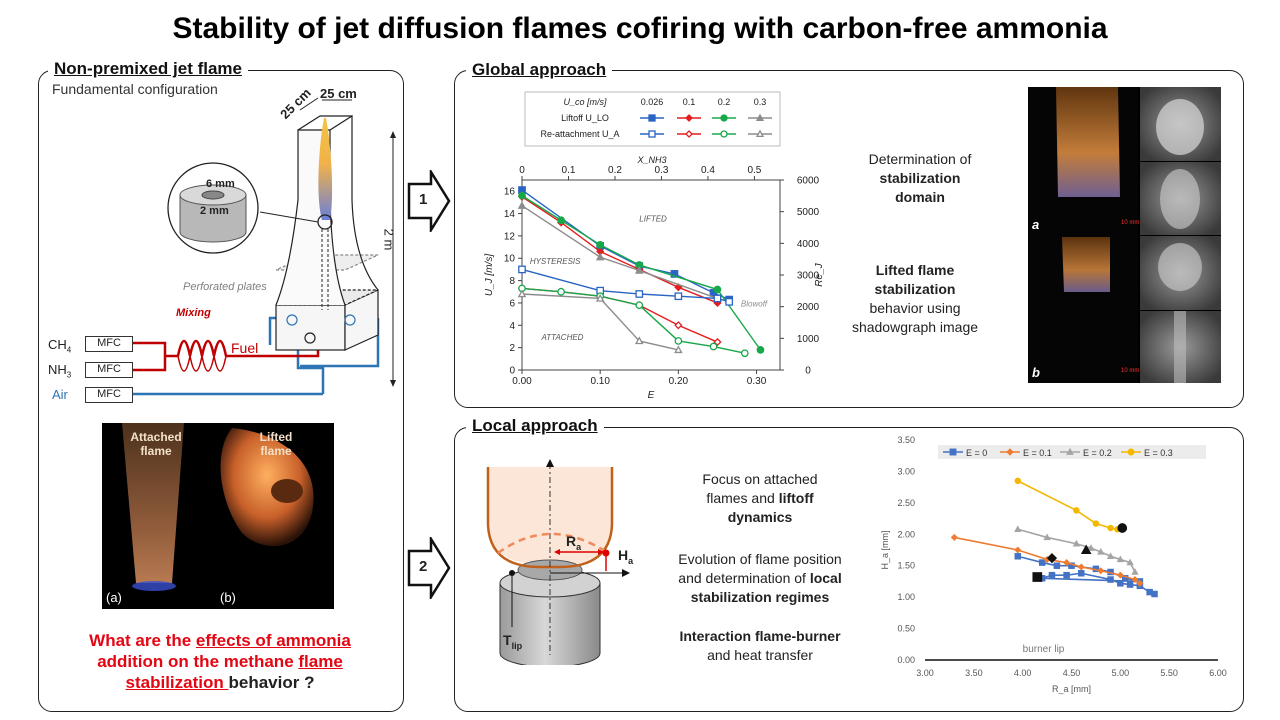 This screenshot has width=1280, height=720. What do you see at coordinates (600, 381) in the screenshot?
I see `x-tick-label: 0.10` at bounding box center [600, 381].